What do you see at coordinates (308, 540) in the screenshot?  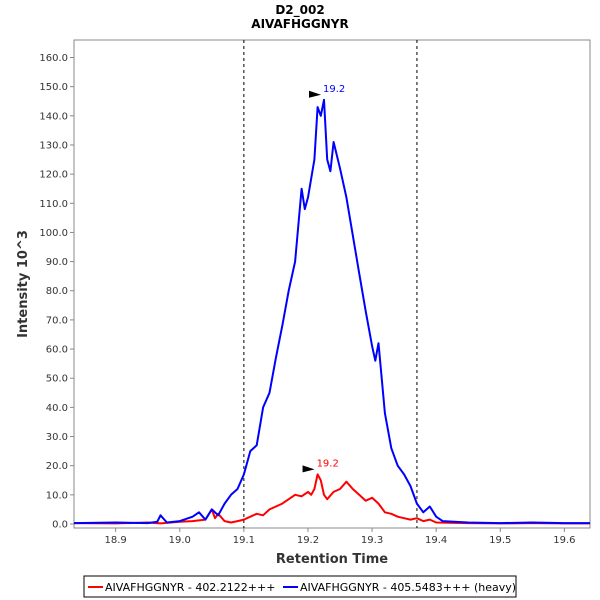 I see `x-tick-label: 19.2` at bounding box center [308, 540].